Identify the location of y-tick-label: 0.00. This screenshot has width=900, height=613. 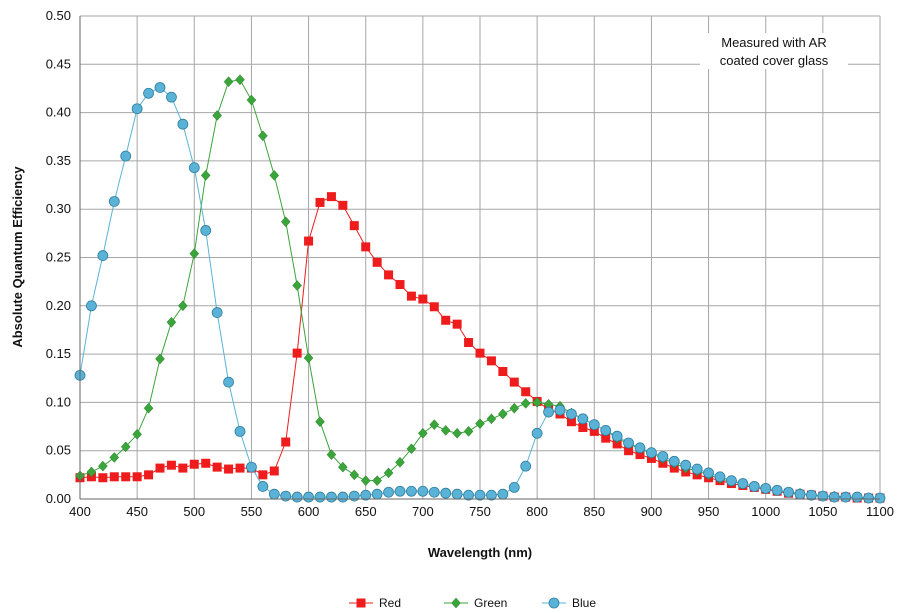
(58, 498).